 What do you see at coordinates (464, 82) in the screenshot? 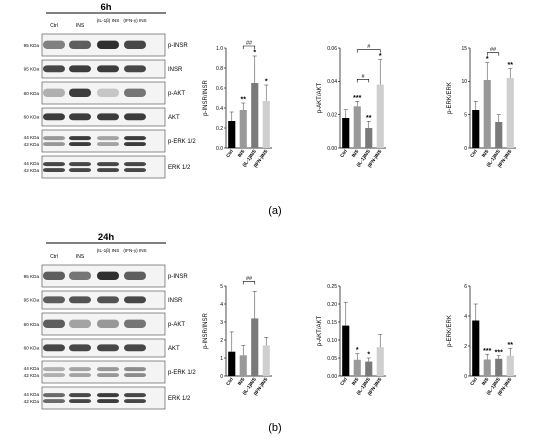
I see `y-tick-label: 10` at bounding box center [464, 82].